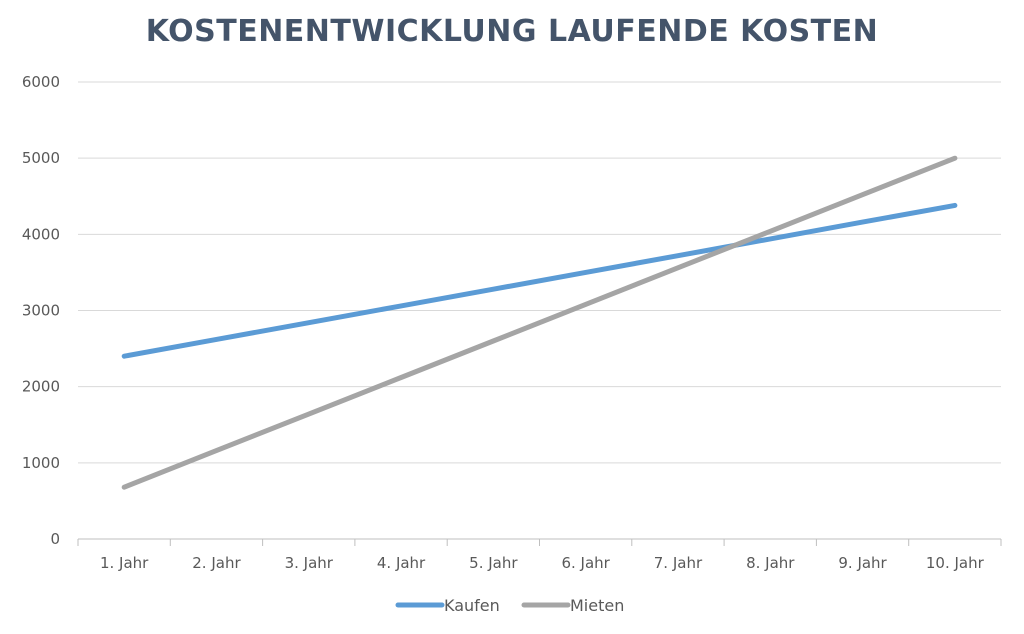 This screenshot has width=1024, height=634. What do you see at coordinates (862, 563) in the screenshot?
I see `x-tick-label: 9. Jahr` at bounding box center [862, 563].